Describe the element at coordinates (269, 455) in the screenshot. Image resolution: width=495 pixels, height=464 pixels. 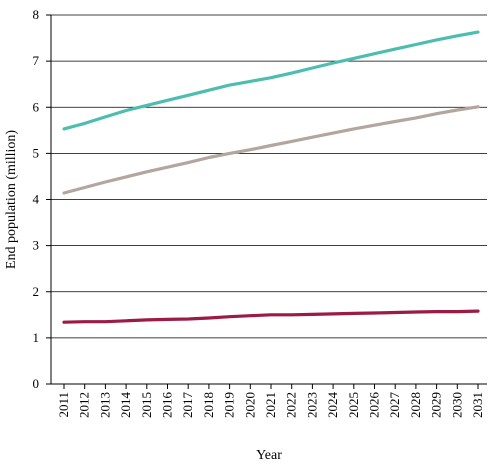
I see `x-axis-title: Year` at that location.